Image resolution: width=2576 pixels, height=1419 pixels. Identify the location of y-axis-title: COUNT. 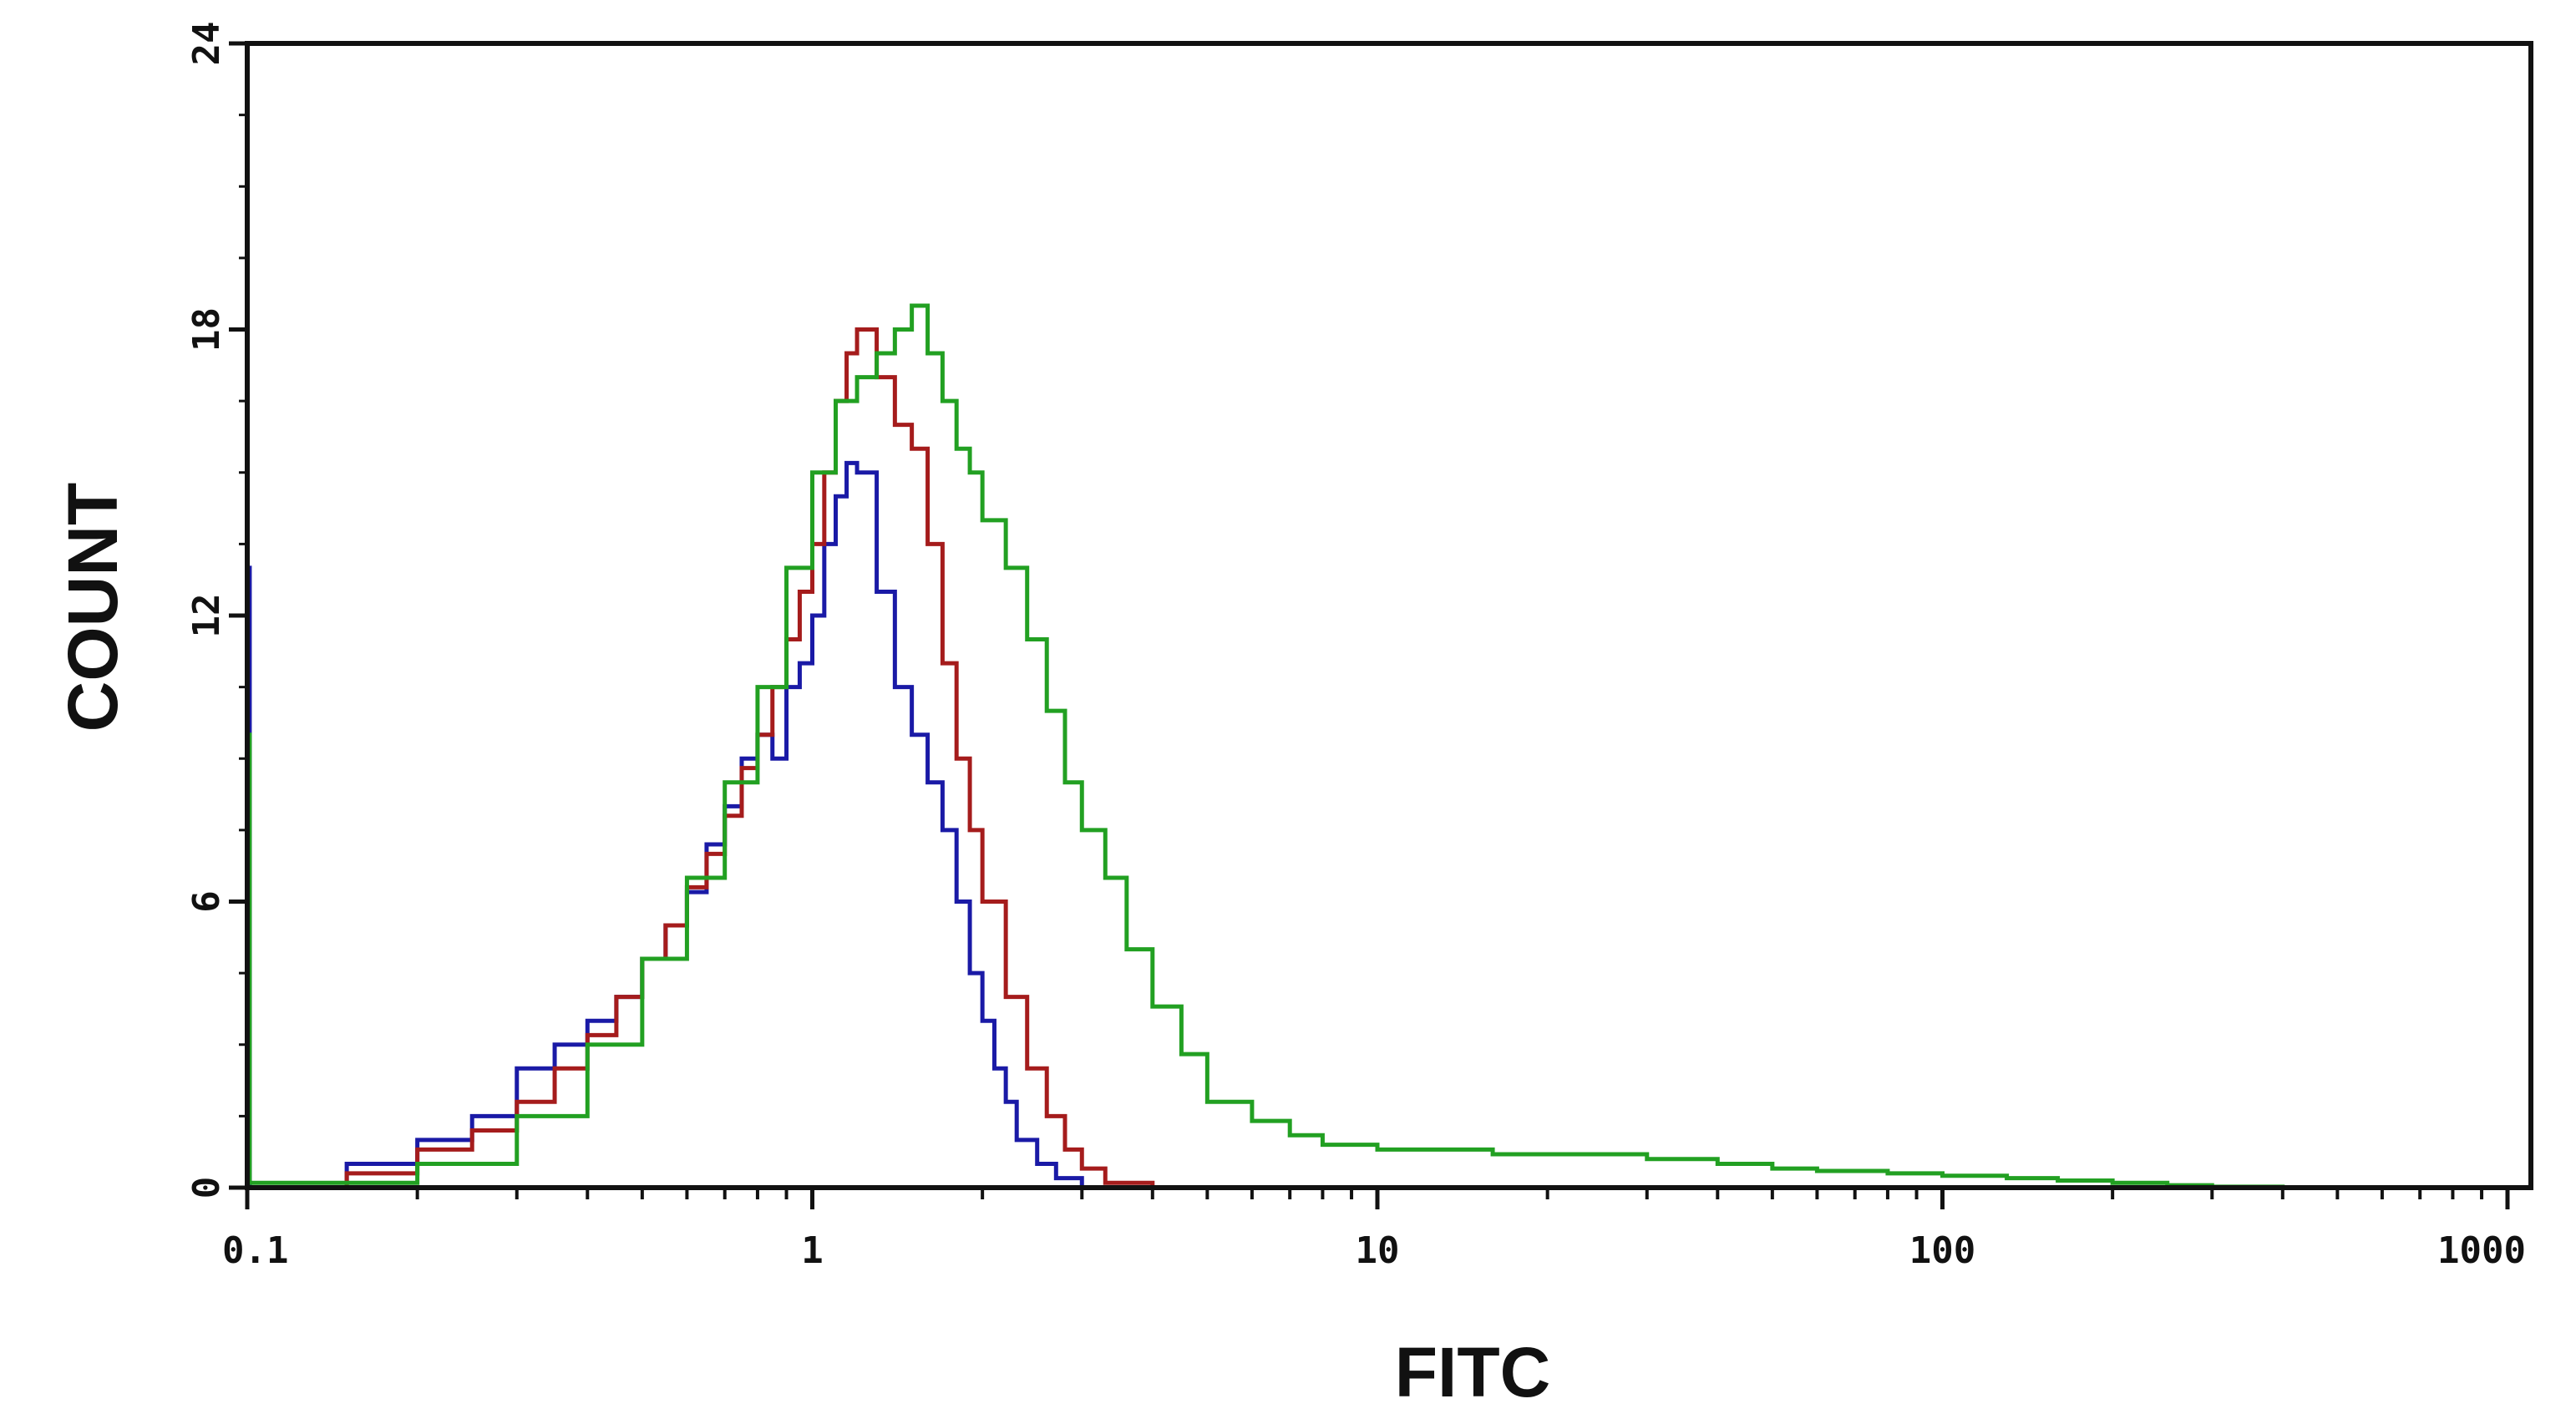
(92, 608).